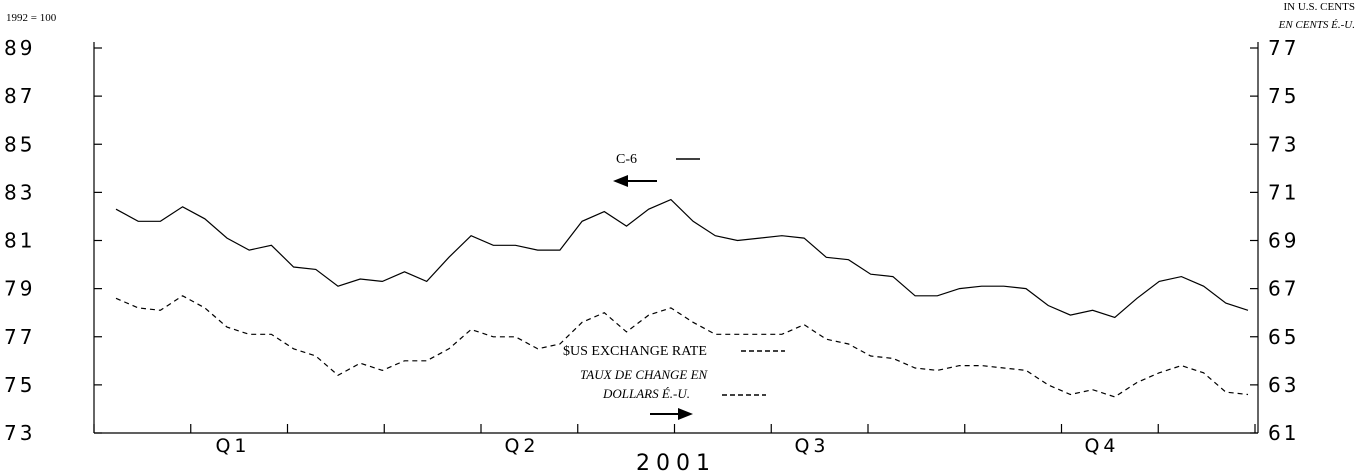 This screenshot has height=474, width=1364. What do you see at coordinates (1283, 48) in the screenshot?
I see `right-tick-label: 77` at bounding box center [1283, 48].